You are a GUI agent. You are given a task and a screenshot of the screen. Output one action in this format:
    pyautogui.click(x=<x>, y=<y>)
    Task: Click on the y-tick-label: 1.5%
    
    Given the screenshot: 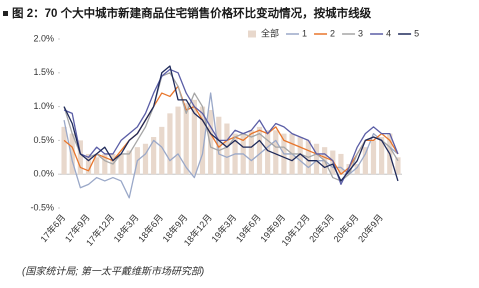 What is the action you would take?
    pyautogui.click(x=43, y=72)
    